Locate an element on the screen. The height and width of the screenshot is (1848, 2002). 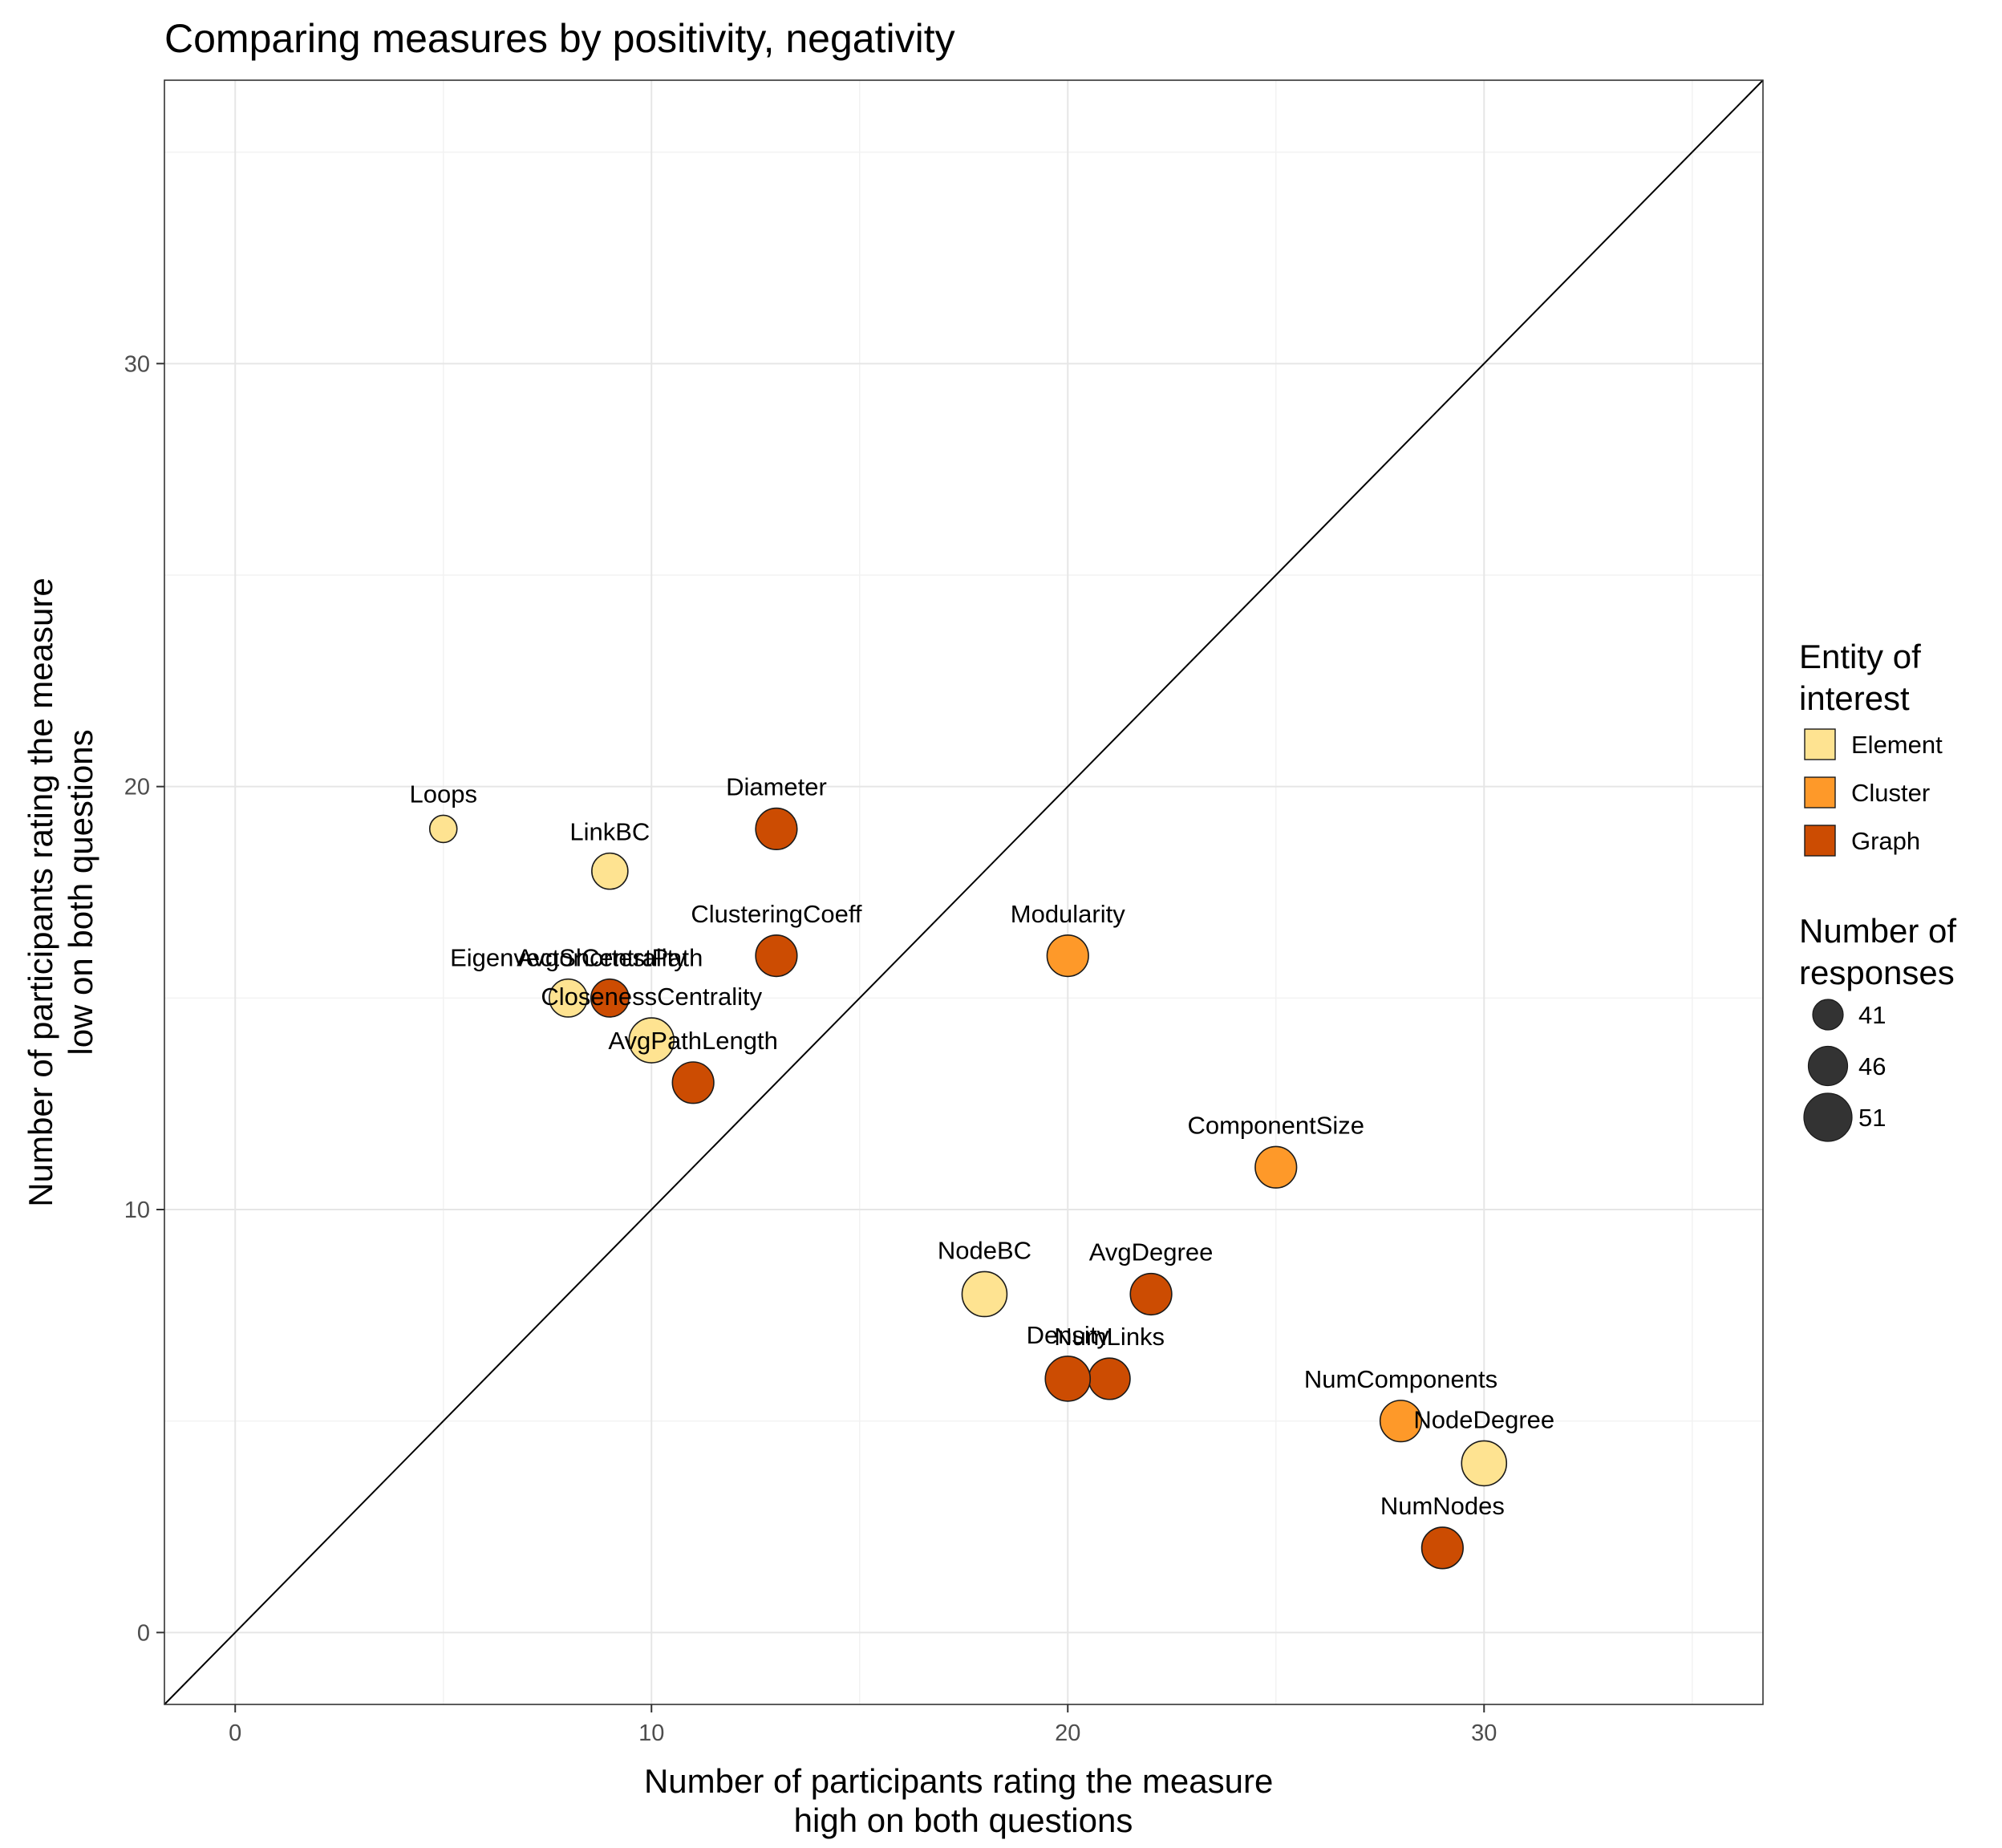
label-loops: Loops is located at coordinates (443, 794).